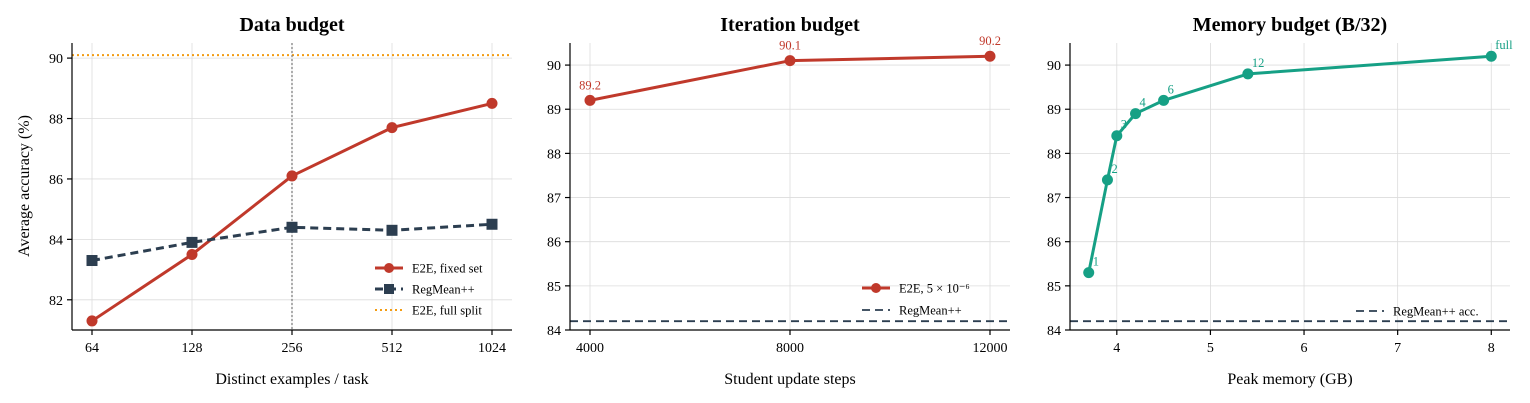 This screenshot has height=403, width=1530. Describe the element at coordinates (92, 348) in the screenshot. I see `x-tick-label: 64` at that location.